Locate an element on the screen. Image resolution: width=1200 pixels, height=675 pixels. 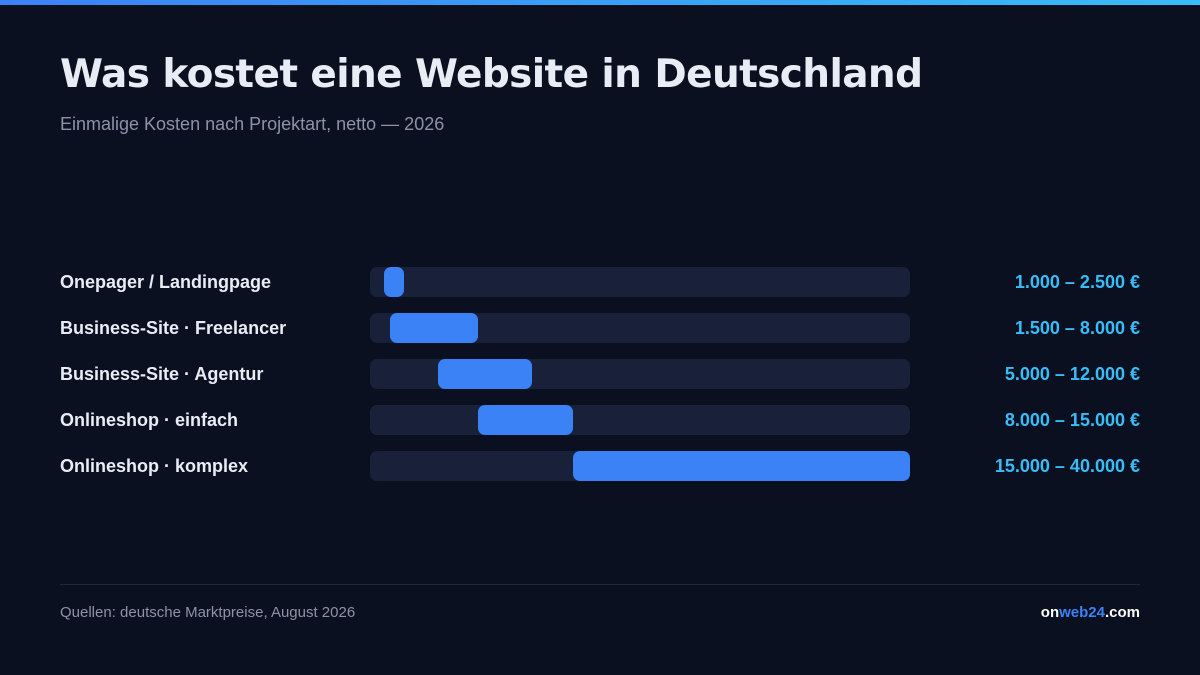
chart-row: Business-Site · Agentur 5.000 – 12.000 € is located at coordinates (600, 374).